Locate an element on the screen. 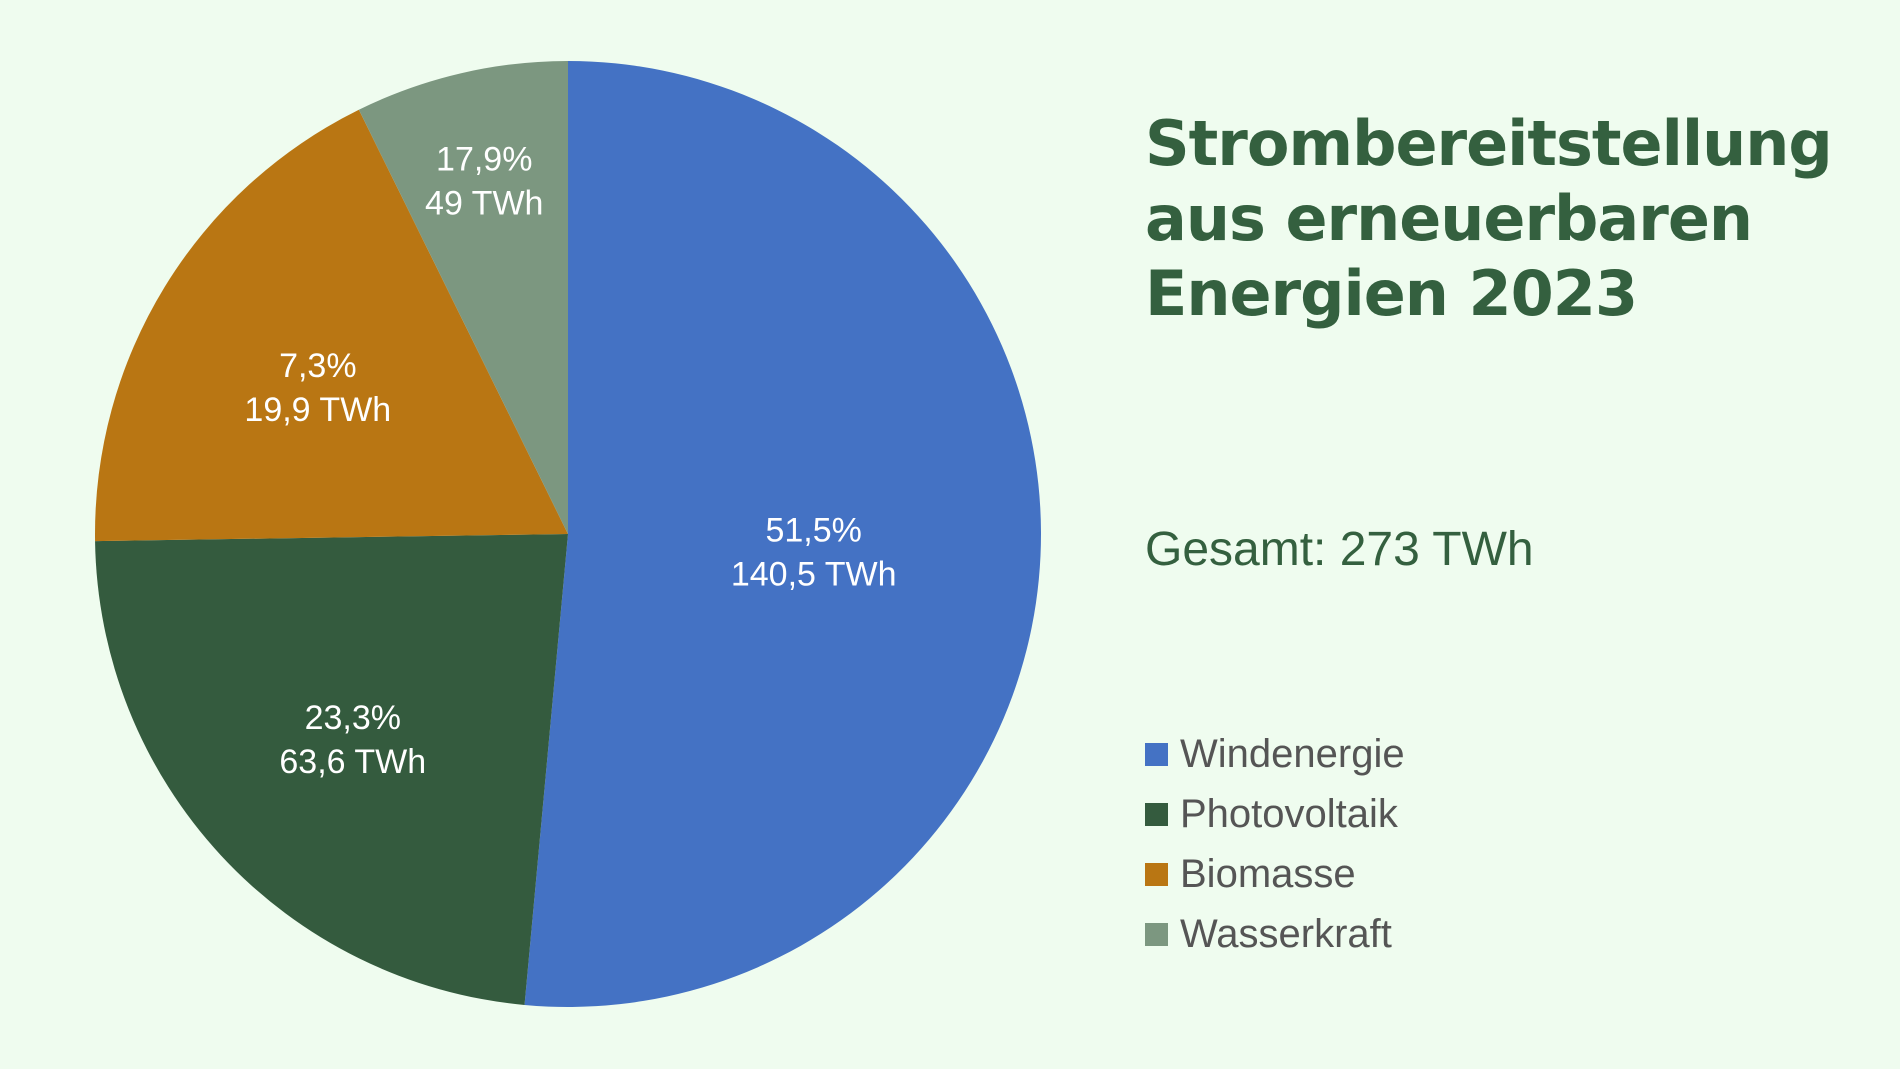  slice-percent-label: 7,3% is located at coordinates (318, 366).